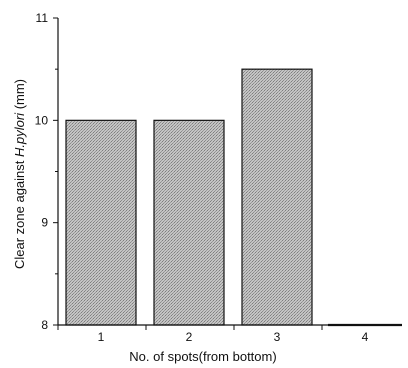 This screenshot has height=368, width=408. What do you see at coordinates (277, 337) in the screenshot?
I see `x-tick-label-3: 3` at bounding box center [277, 337].